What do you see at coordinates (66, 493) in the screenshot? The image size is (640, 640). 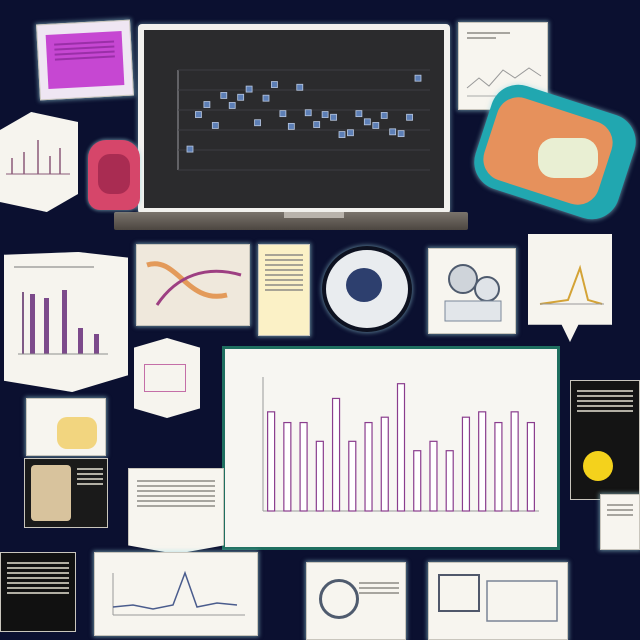 I see `dark-document-card` at bounding box center [66, 493].